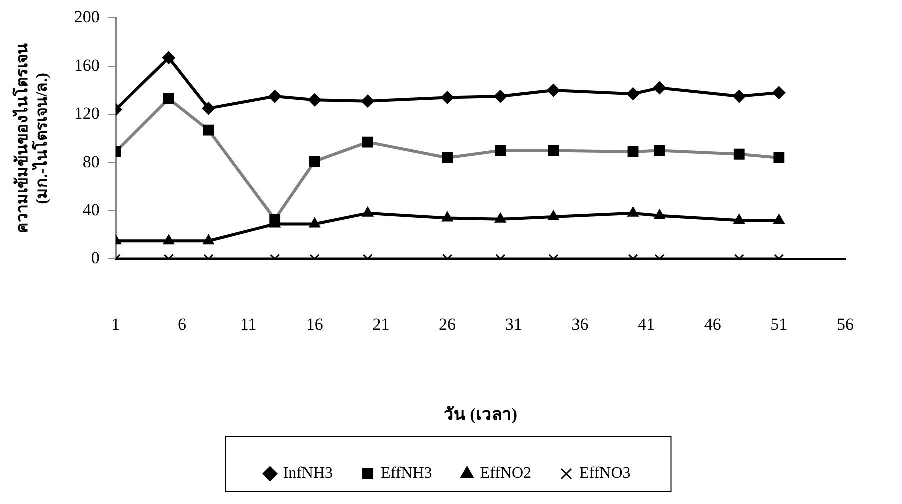  I want to click on x-tick-label: 1, so click(116, 324).